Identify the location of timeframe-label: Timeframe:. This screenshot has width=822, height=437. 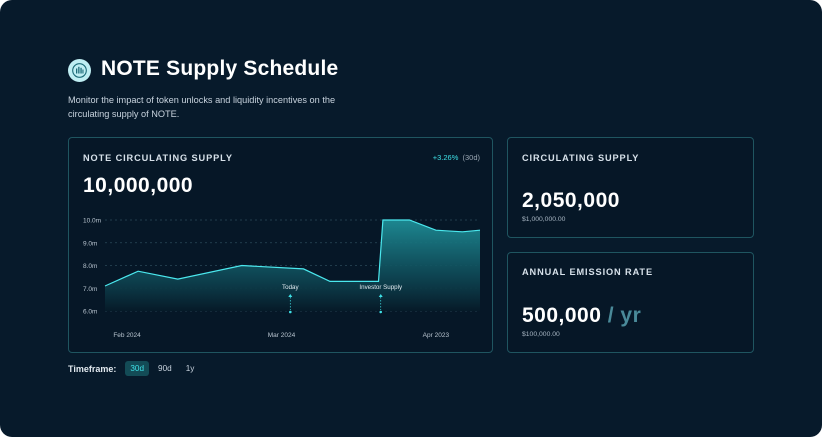
(92, 368).